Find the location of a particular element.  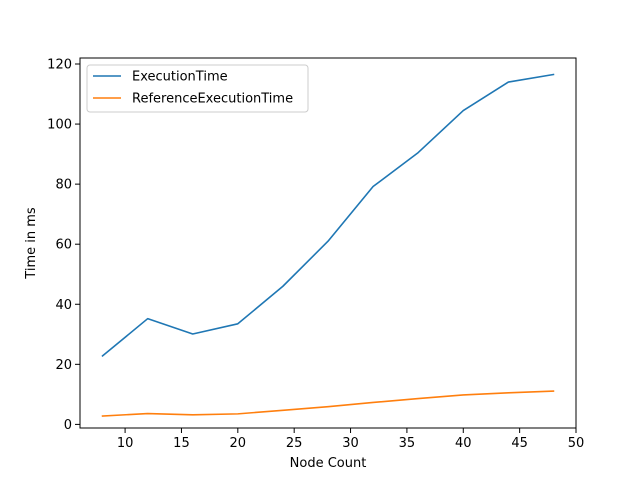

x-tick-label: 35 is located at coordinates (407, 443).